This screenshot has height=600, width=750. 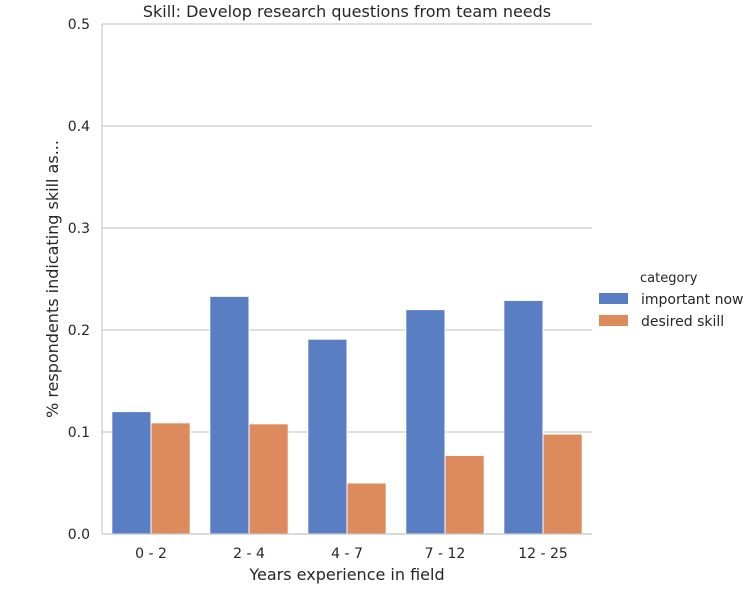 I want to click on y-tick-label: 0.5, so click(x=79, y=25).